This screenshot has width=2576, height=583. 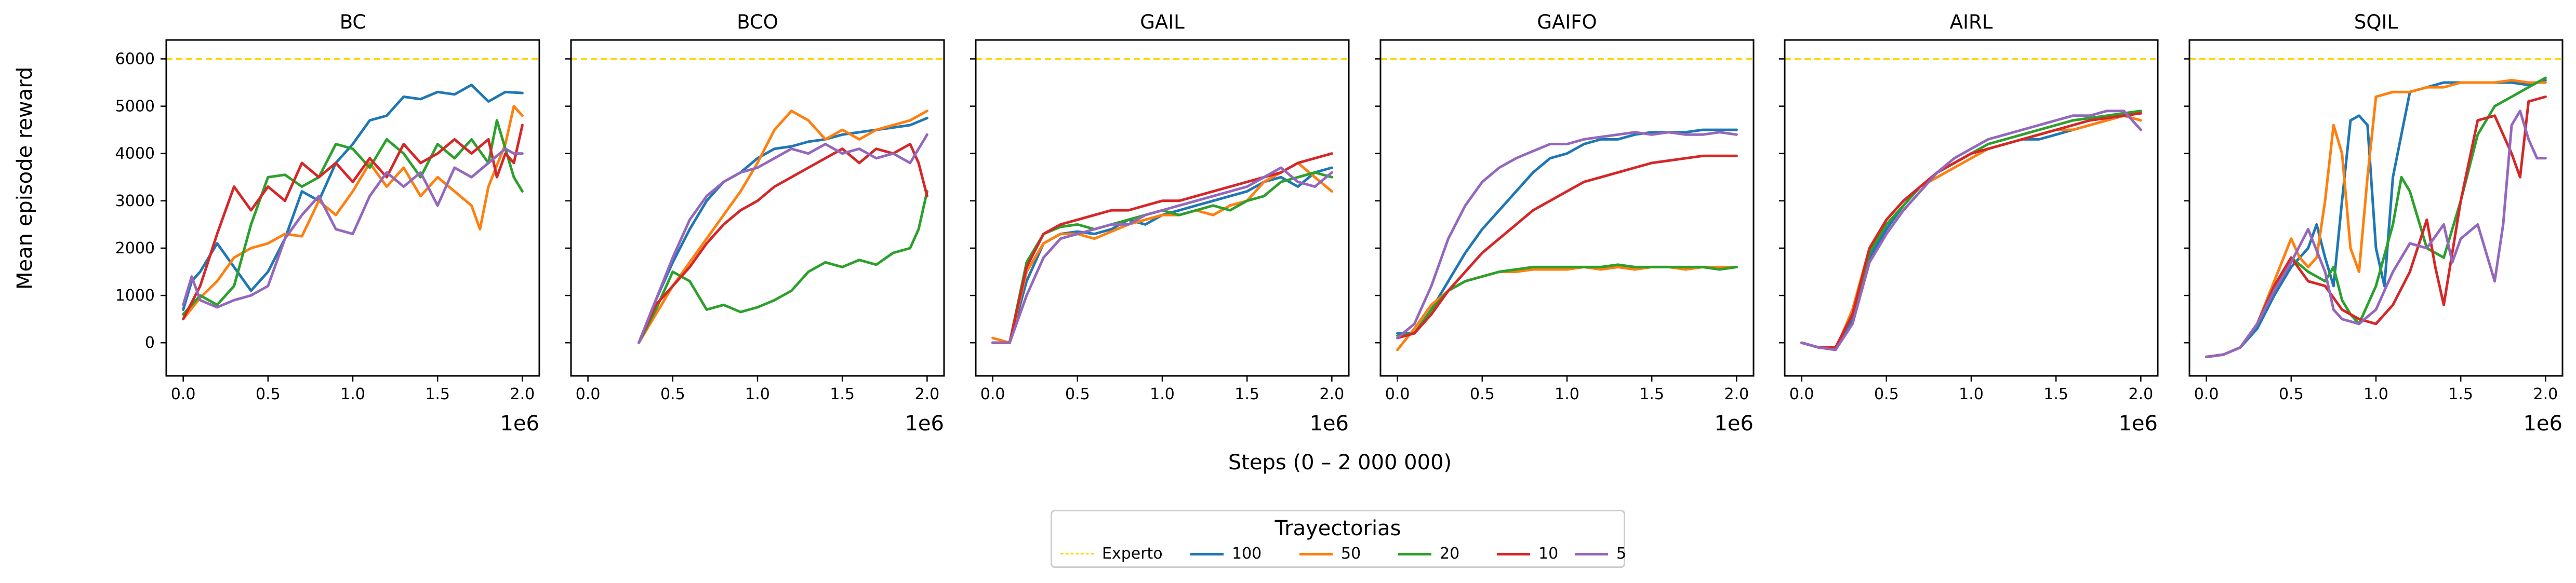 What do you see at coordinates (1247, 554) in the screenshot?
I see `legend-label: 100` at bounding box center [1247, 554].